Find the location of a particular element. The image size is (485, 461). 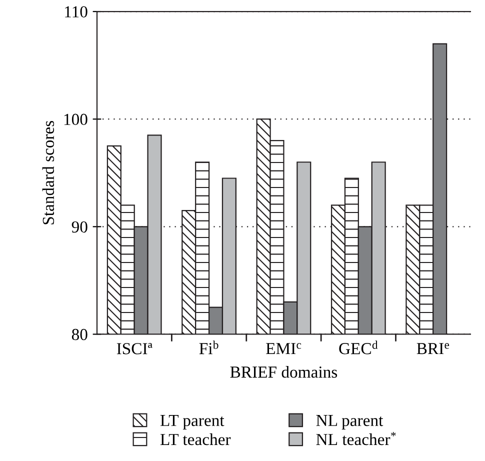

x-tick-label: EMI$^{c}$ is located at coordinates (284, 348).